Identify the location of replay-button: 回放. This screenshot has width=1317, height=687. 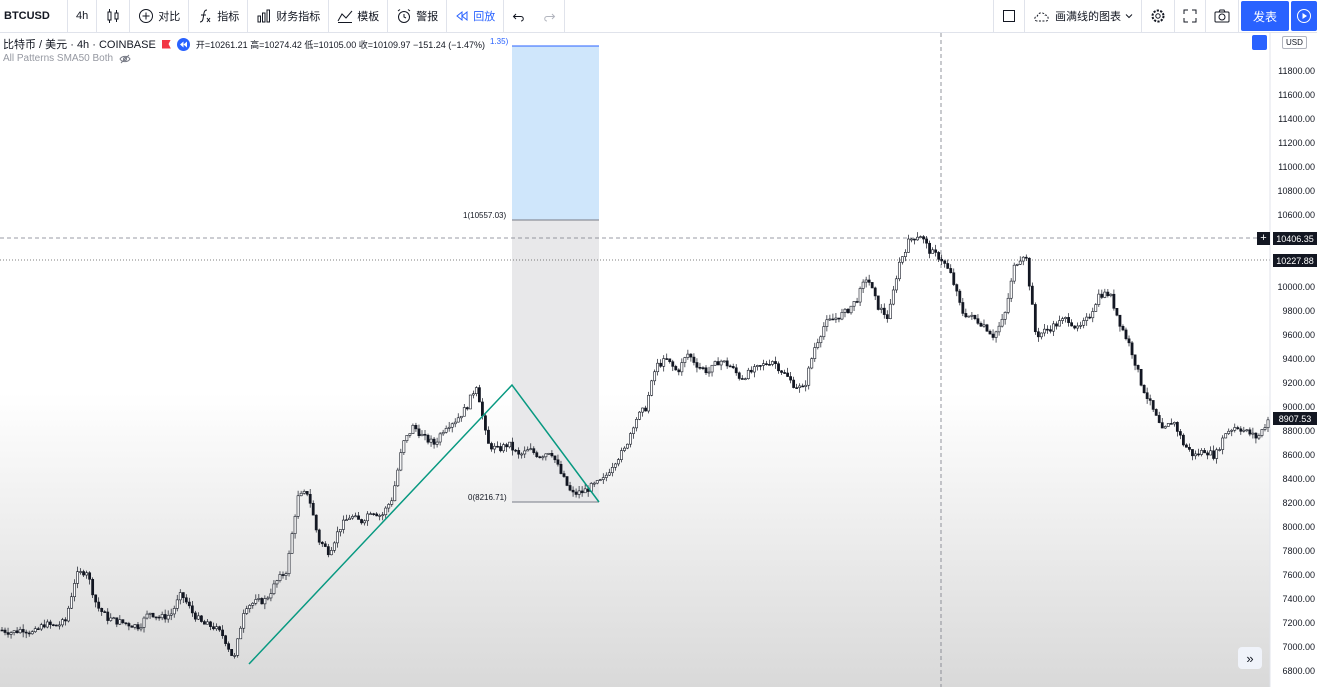
(476, 16).